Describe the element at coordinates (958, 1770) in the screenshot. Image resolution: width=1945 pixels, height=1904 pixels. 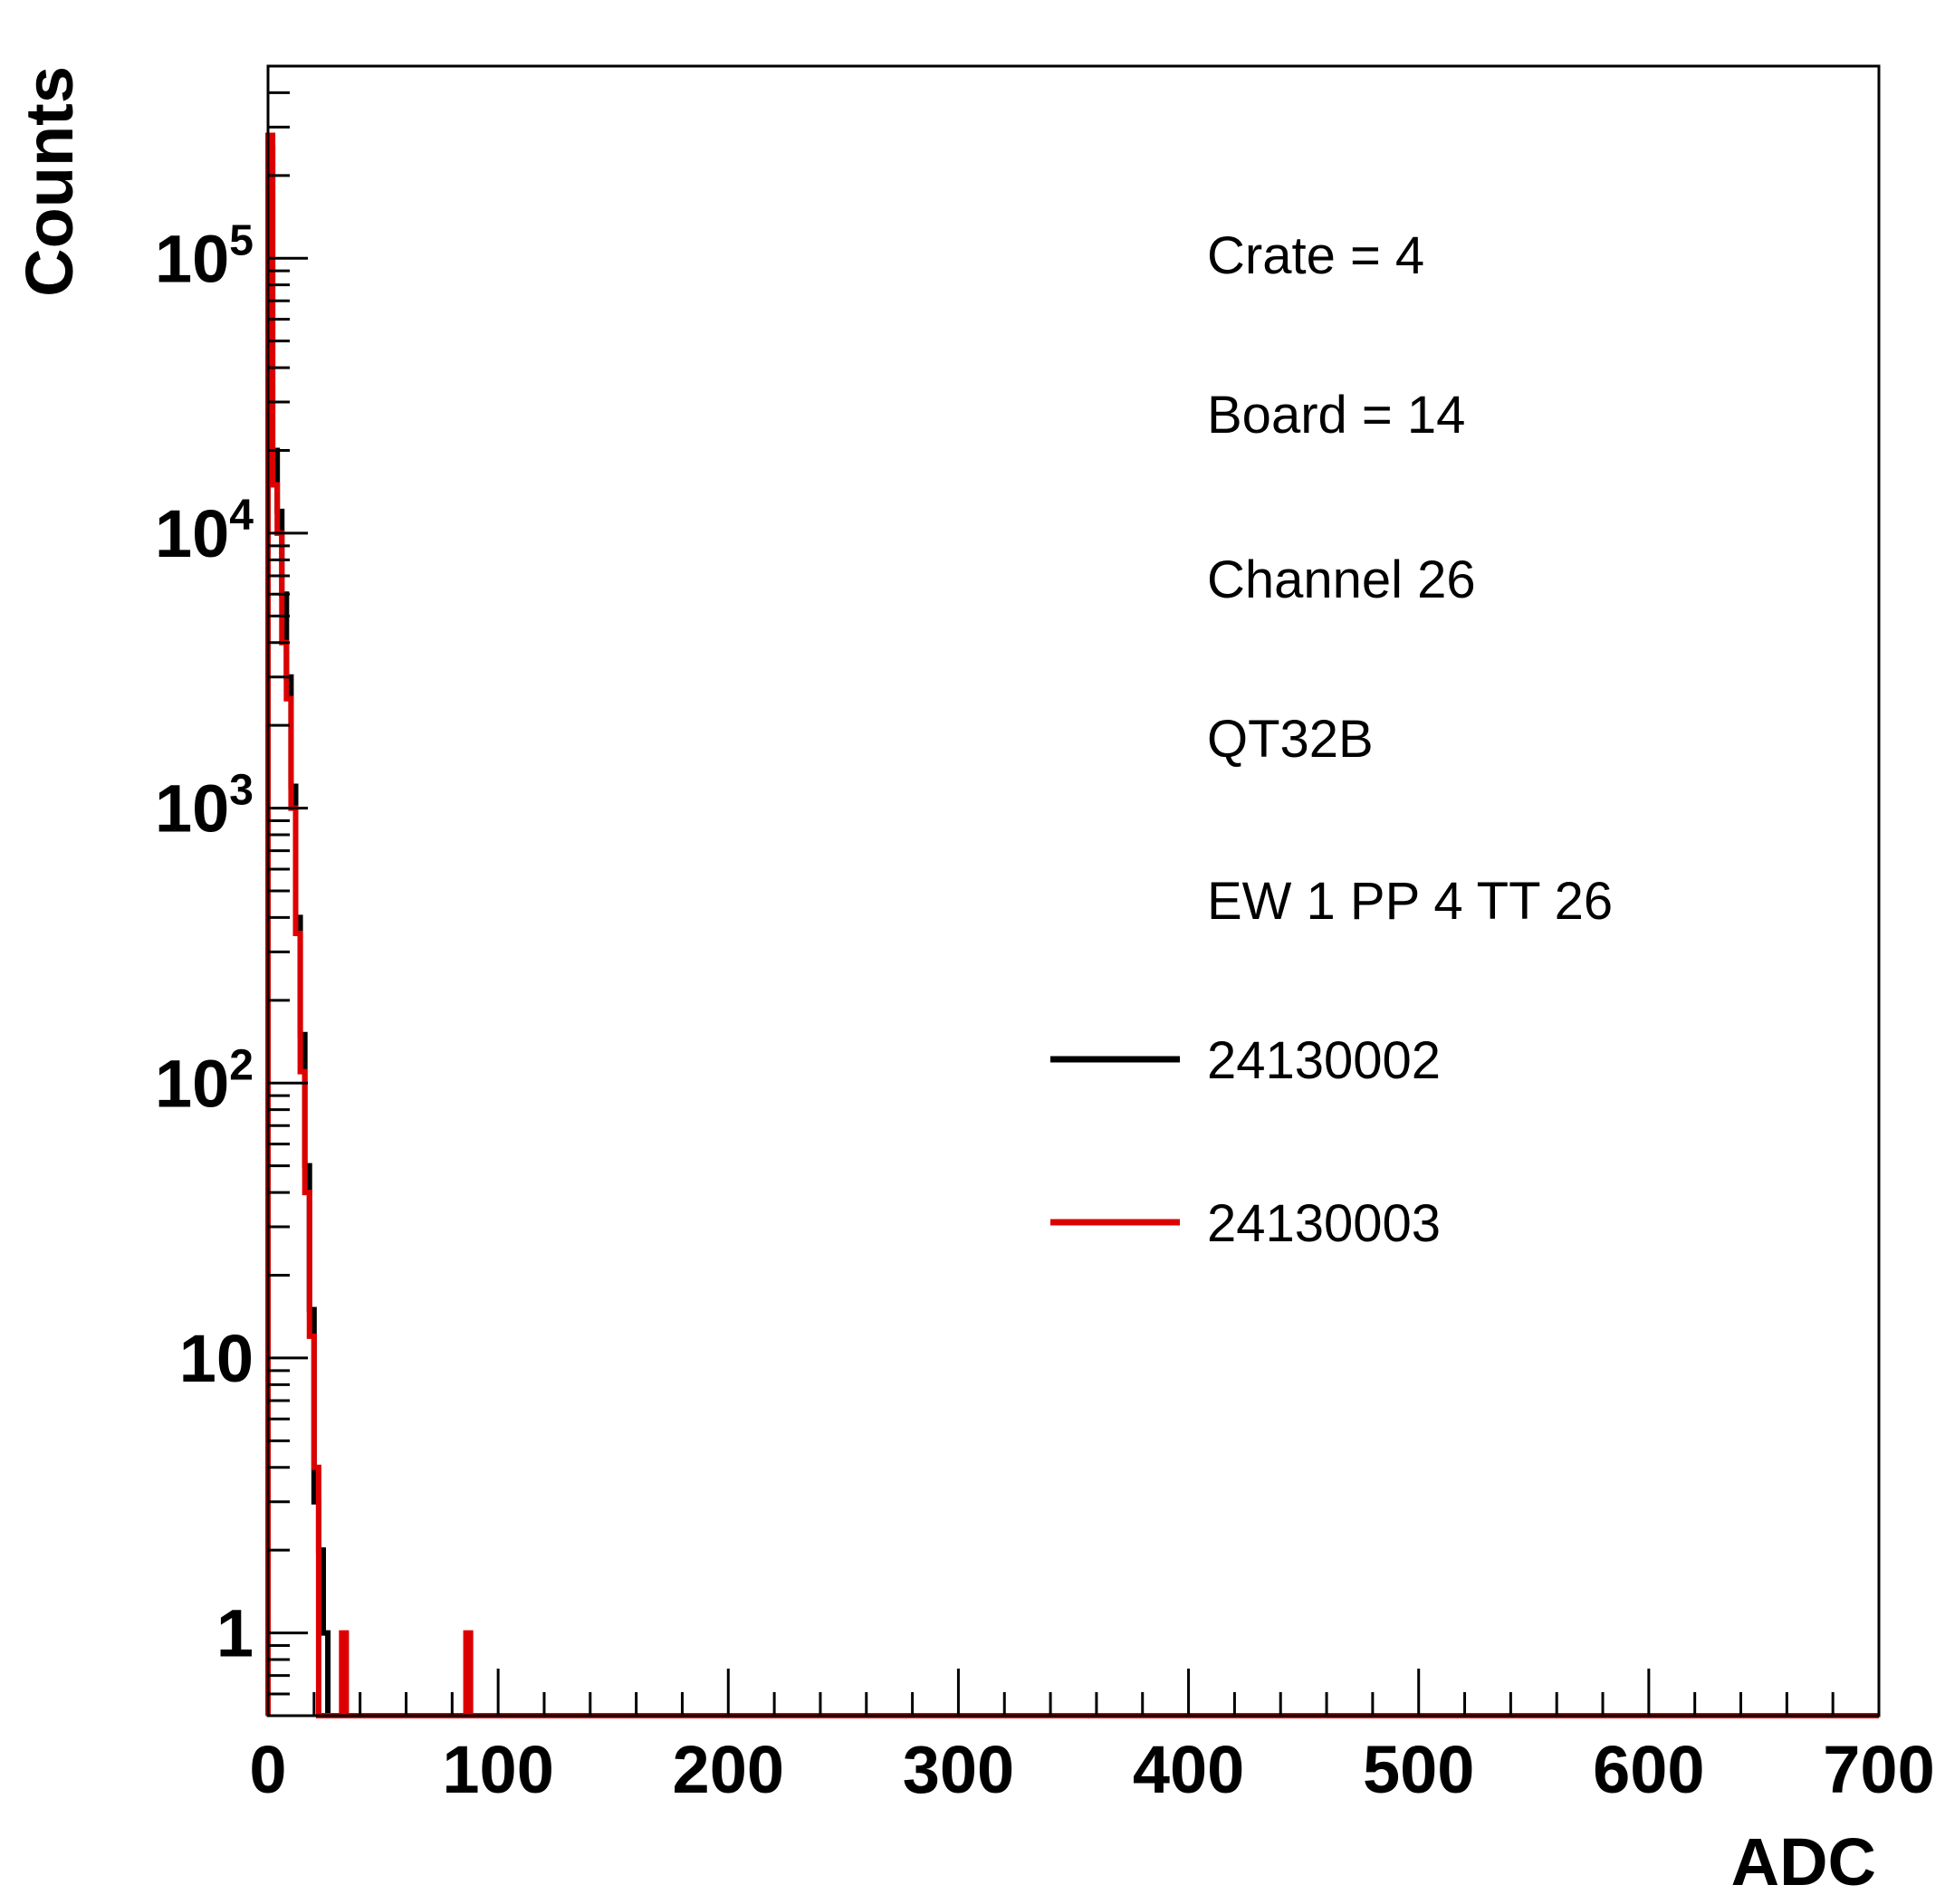
I see `x-tick-label: 300` at that location.